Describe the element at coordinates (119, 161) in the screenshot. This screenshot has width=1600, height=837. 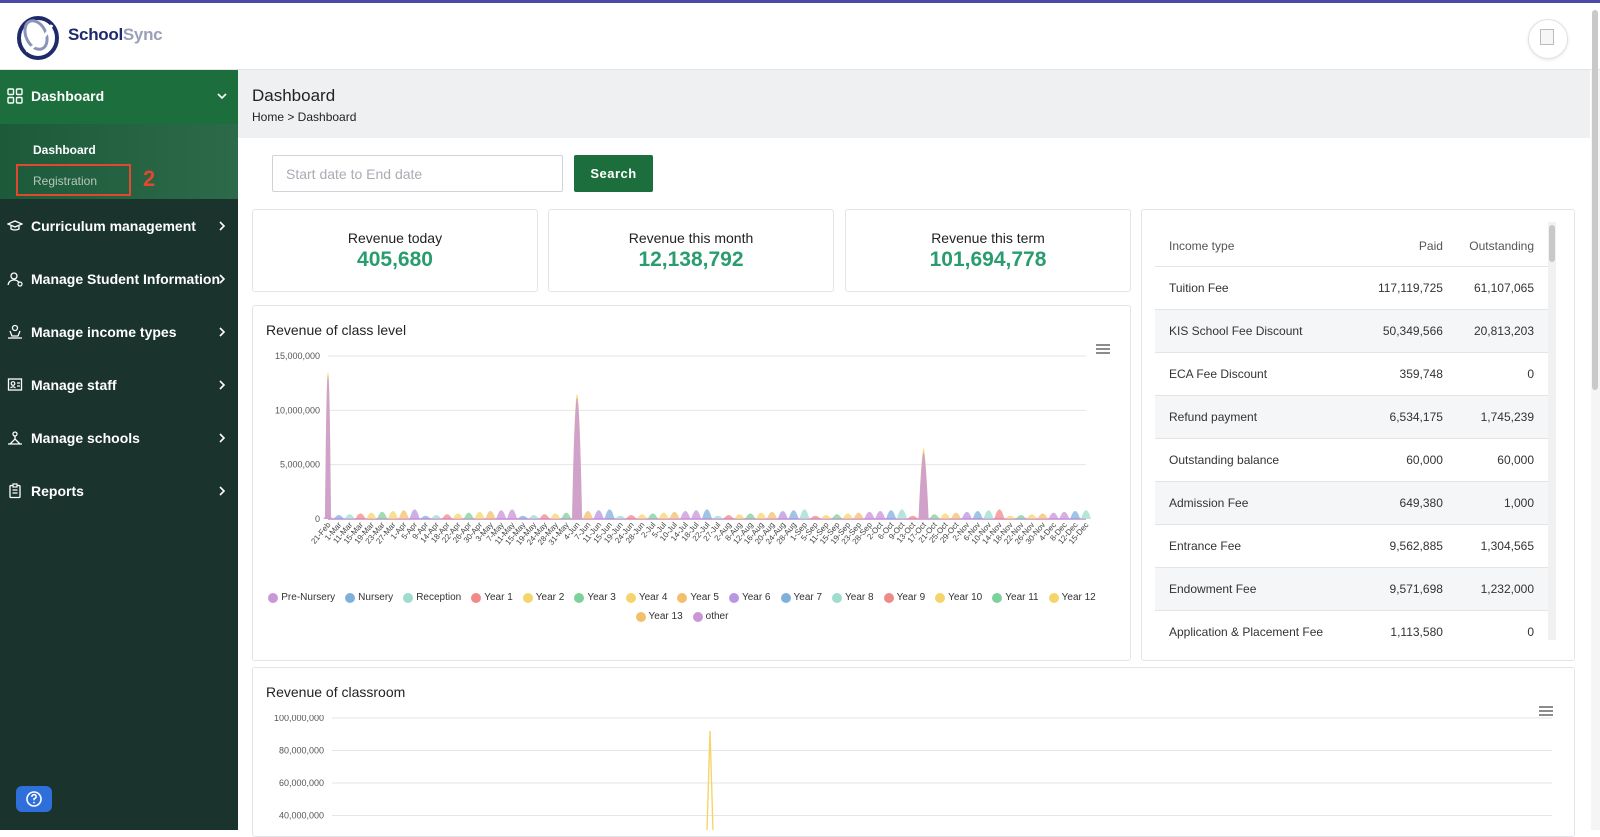
I see `sidebar-submenu` at that location.